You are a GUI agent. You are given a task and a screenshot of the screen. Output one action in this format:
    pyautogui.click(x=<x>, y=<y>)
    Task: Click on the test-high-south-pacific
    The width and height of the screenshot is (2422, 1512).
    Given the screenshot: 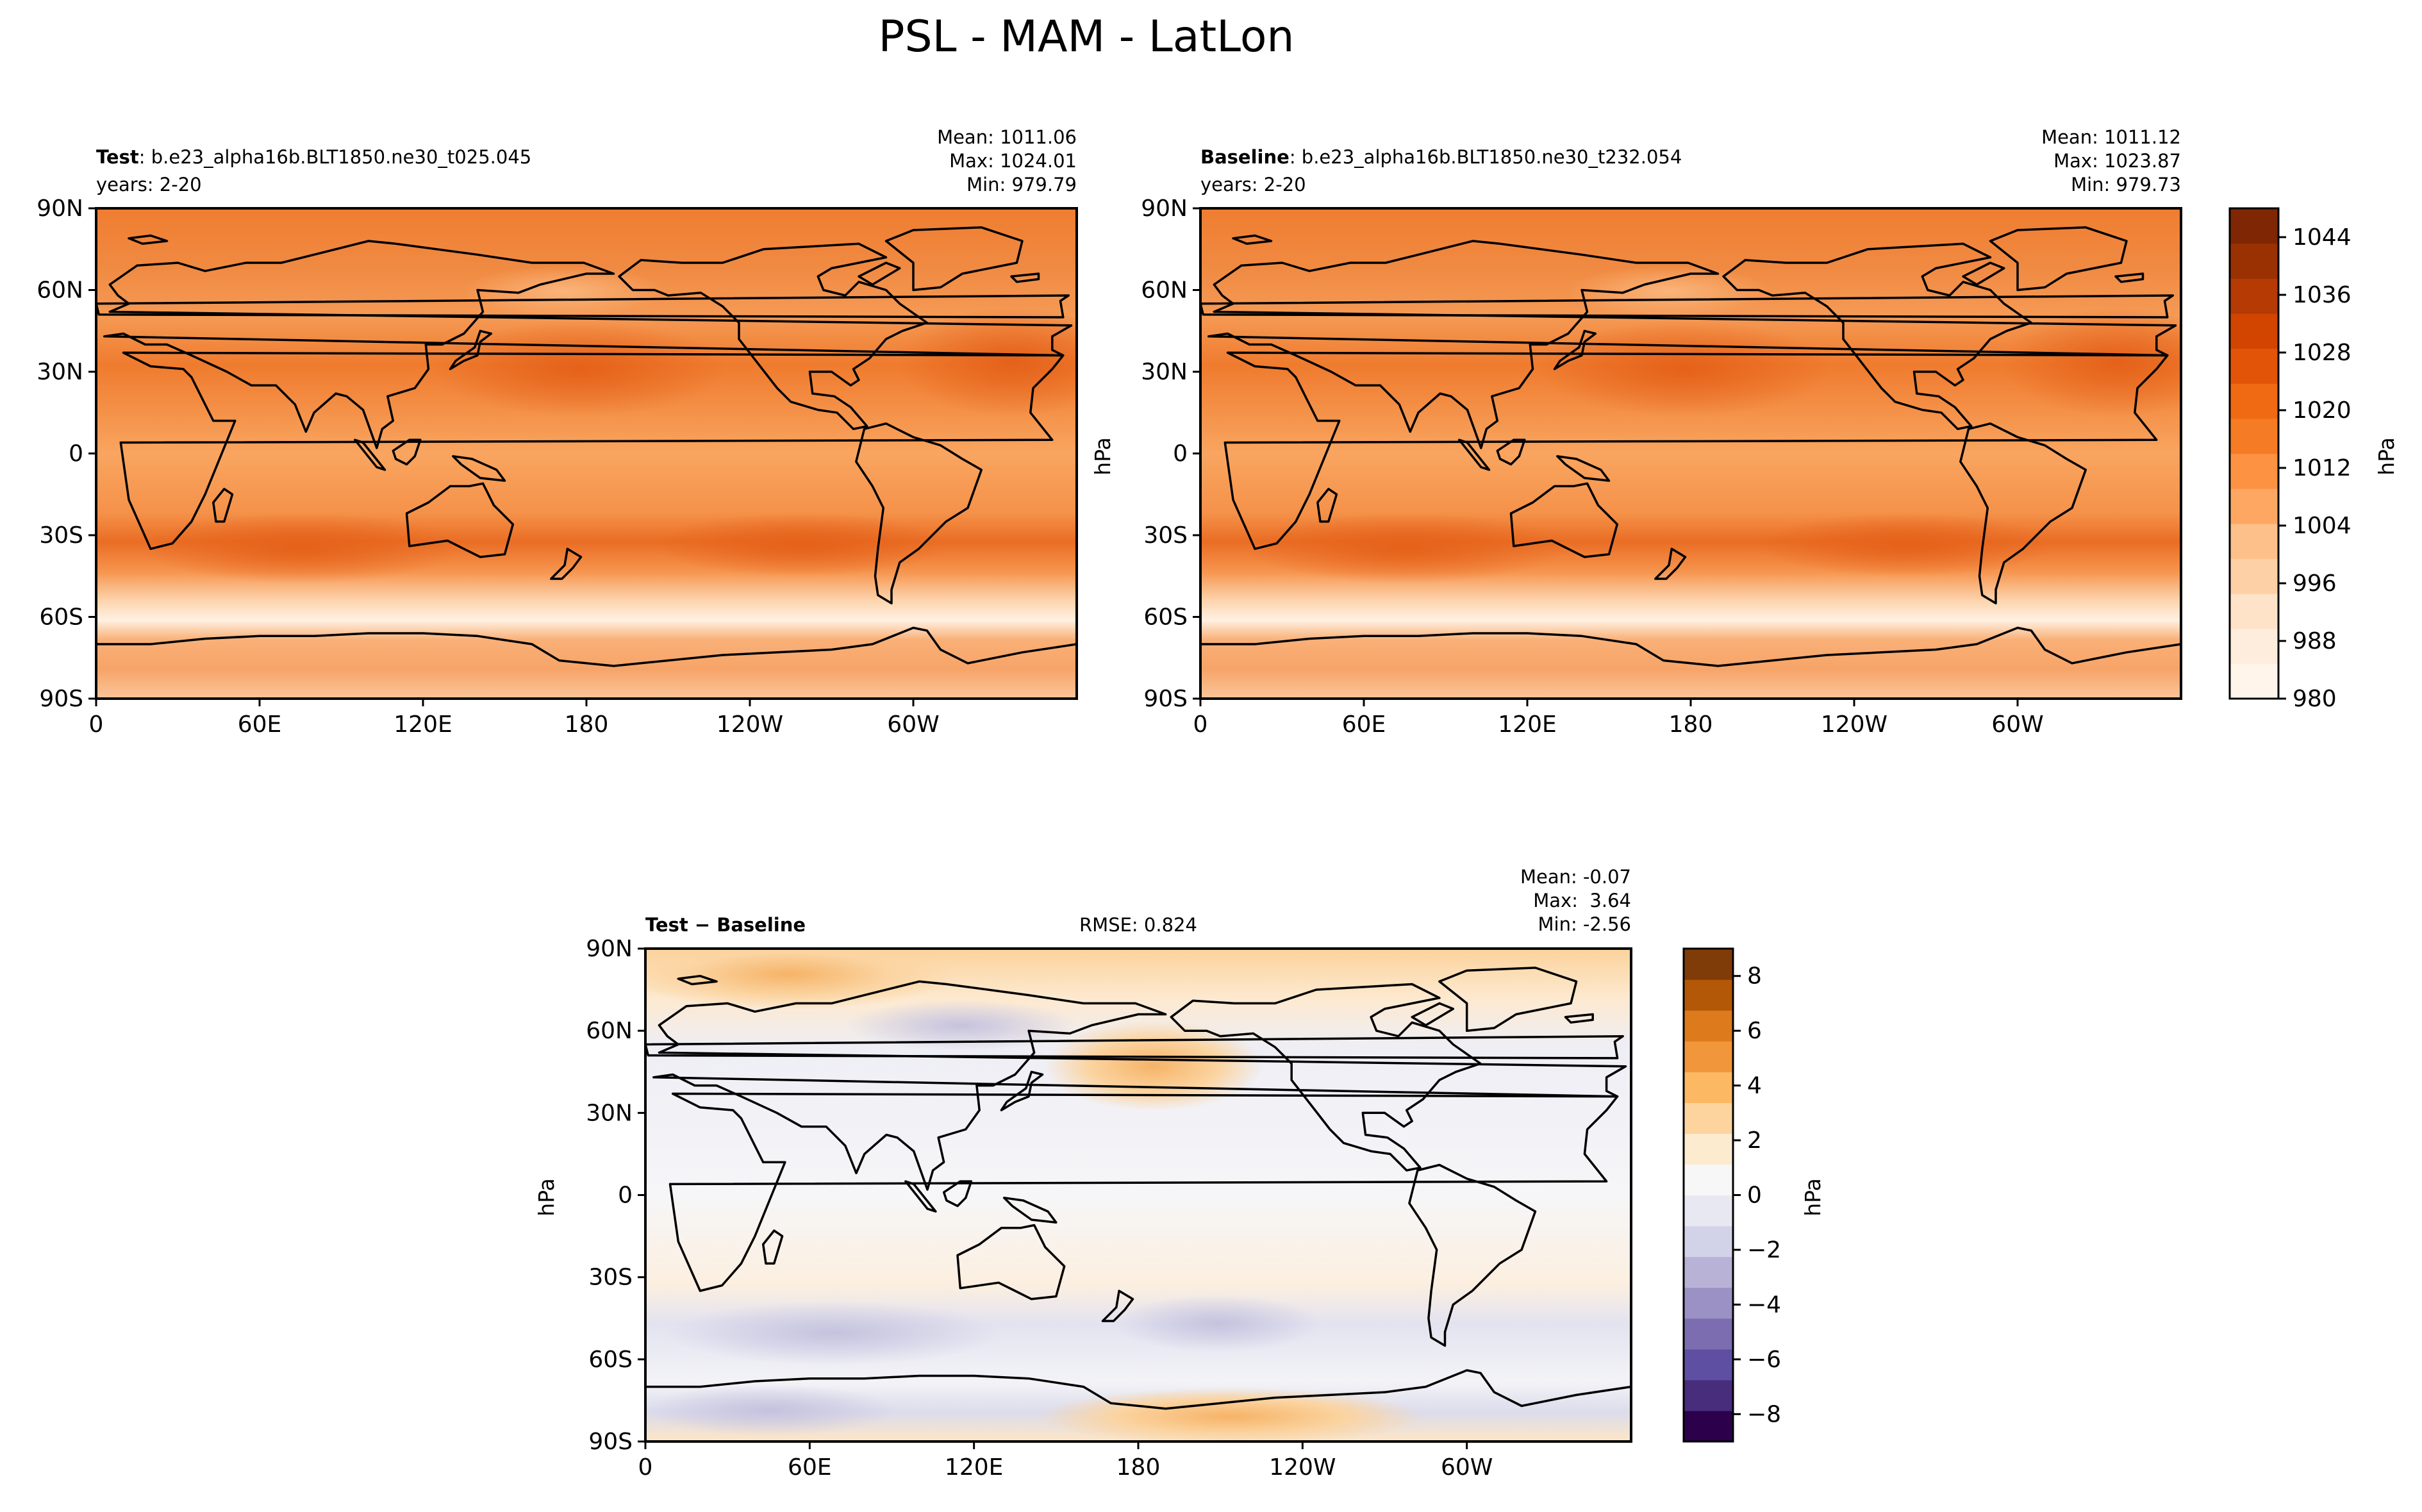 What is the action you would take?
    pyautogui.click(x=802, y=545)
    